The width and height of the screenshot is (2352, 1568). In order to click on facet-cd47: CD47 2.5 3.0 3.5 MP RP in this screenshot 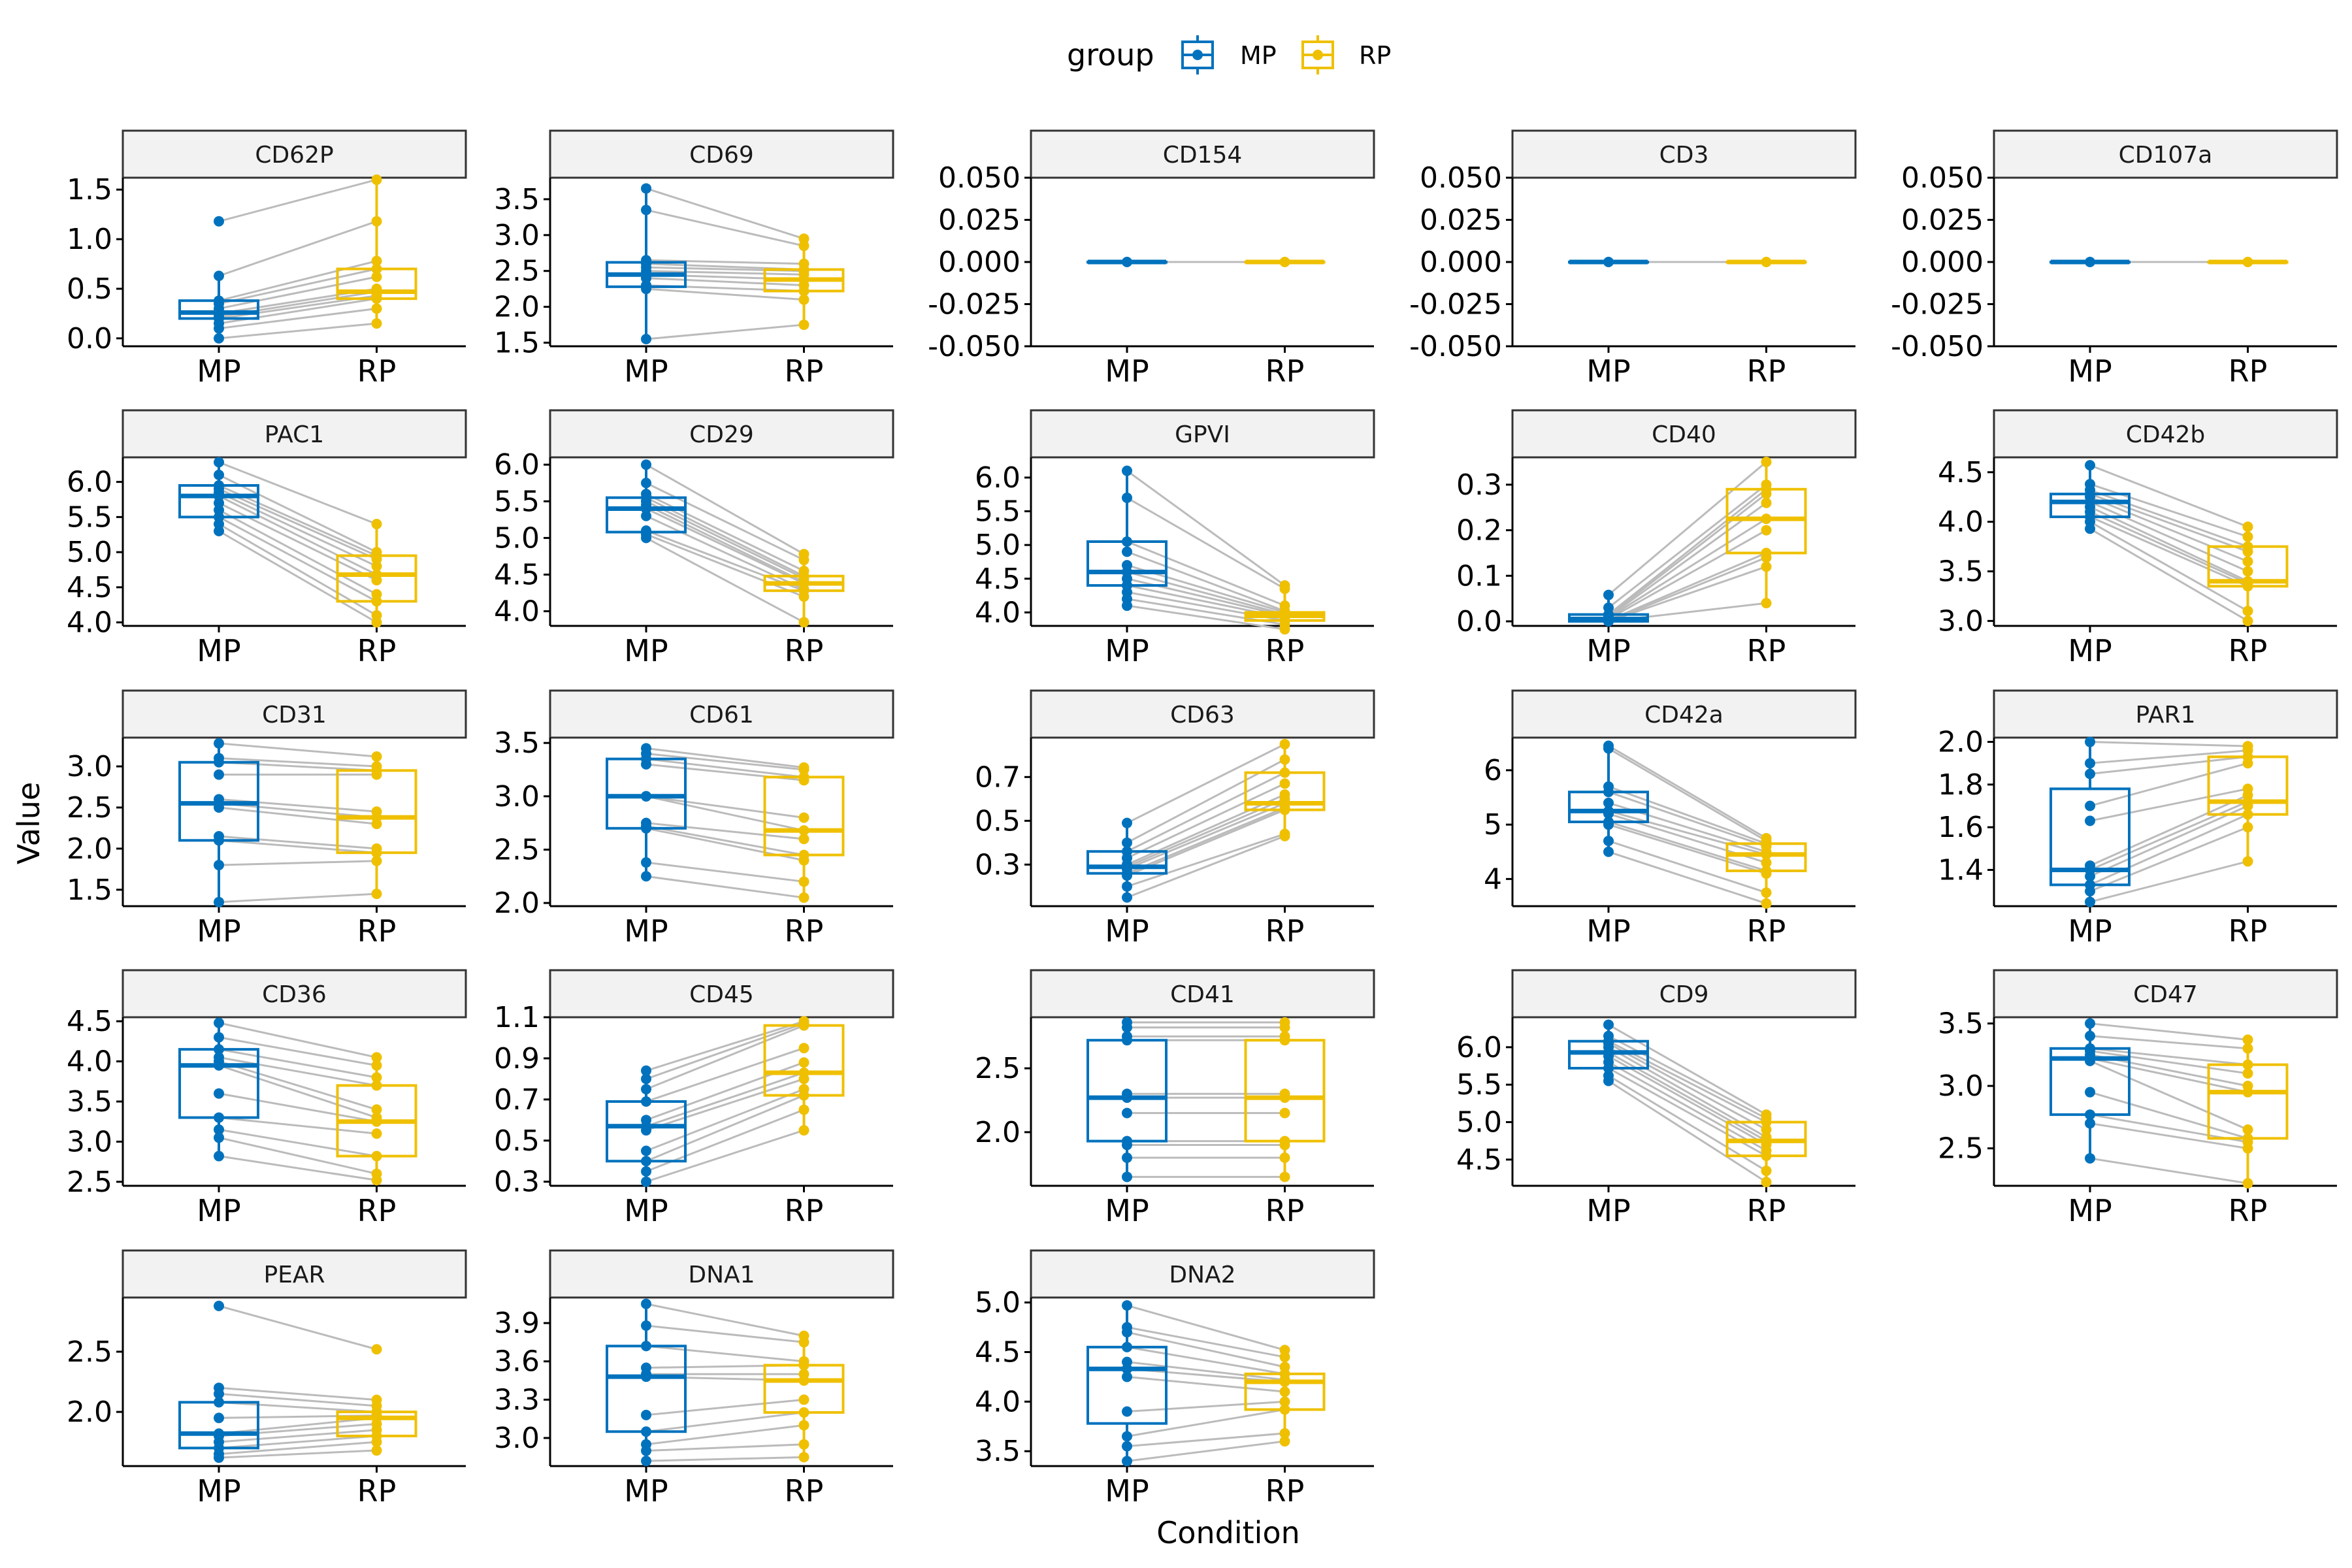, I will do `click(2138, 1098)`.